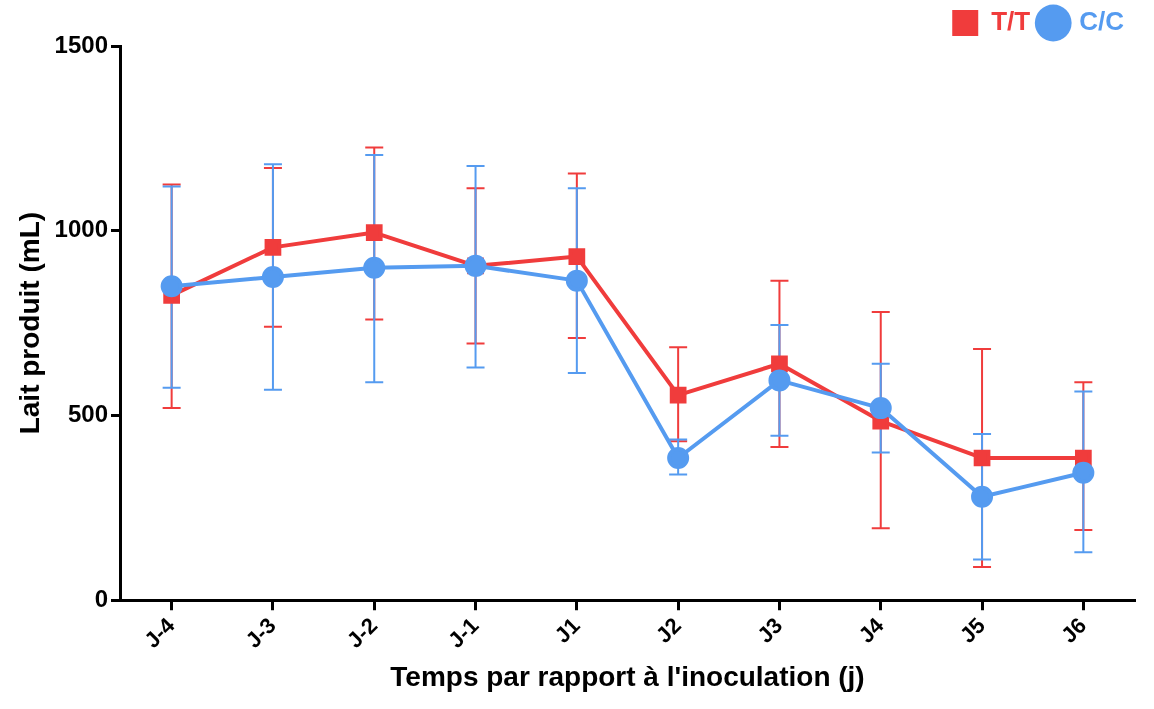 This screenshot has width=1154, height=709. I want to click on y-axis-title: Lait produit (mL), so click(29, 323).